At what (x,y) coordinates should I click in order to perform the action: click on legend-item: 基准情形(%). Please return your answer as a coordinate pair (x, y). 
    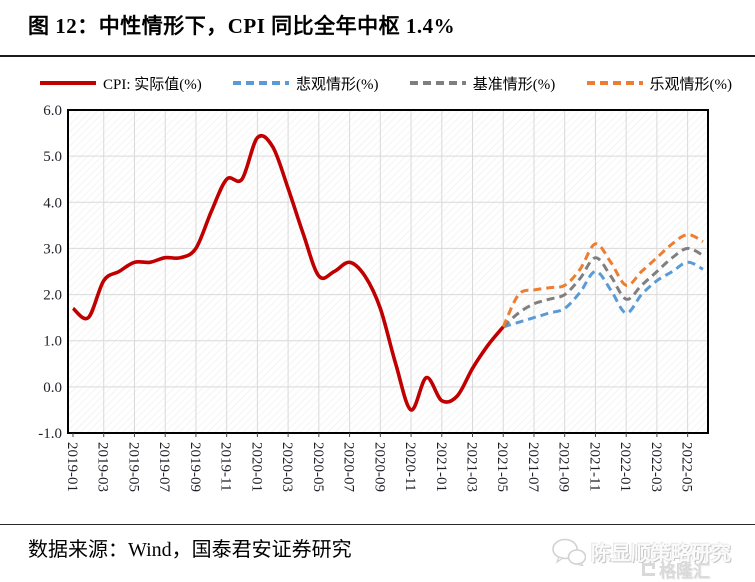
    Looking at the image, I should click on (482, 83).